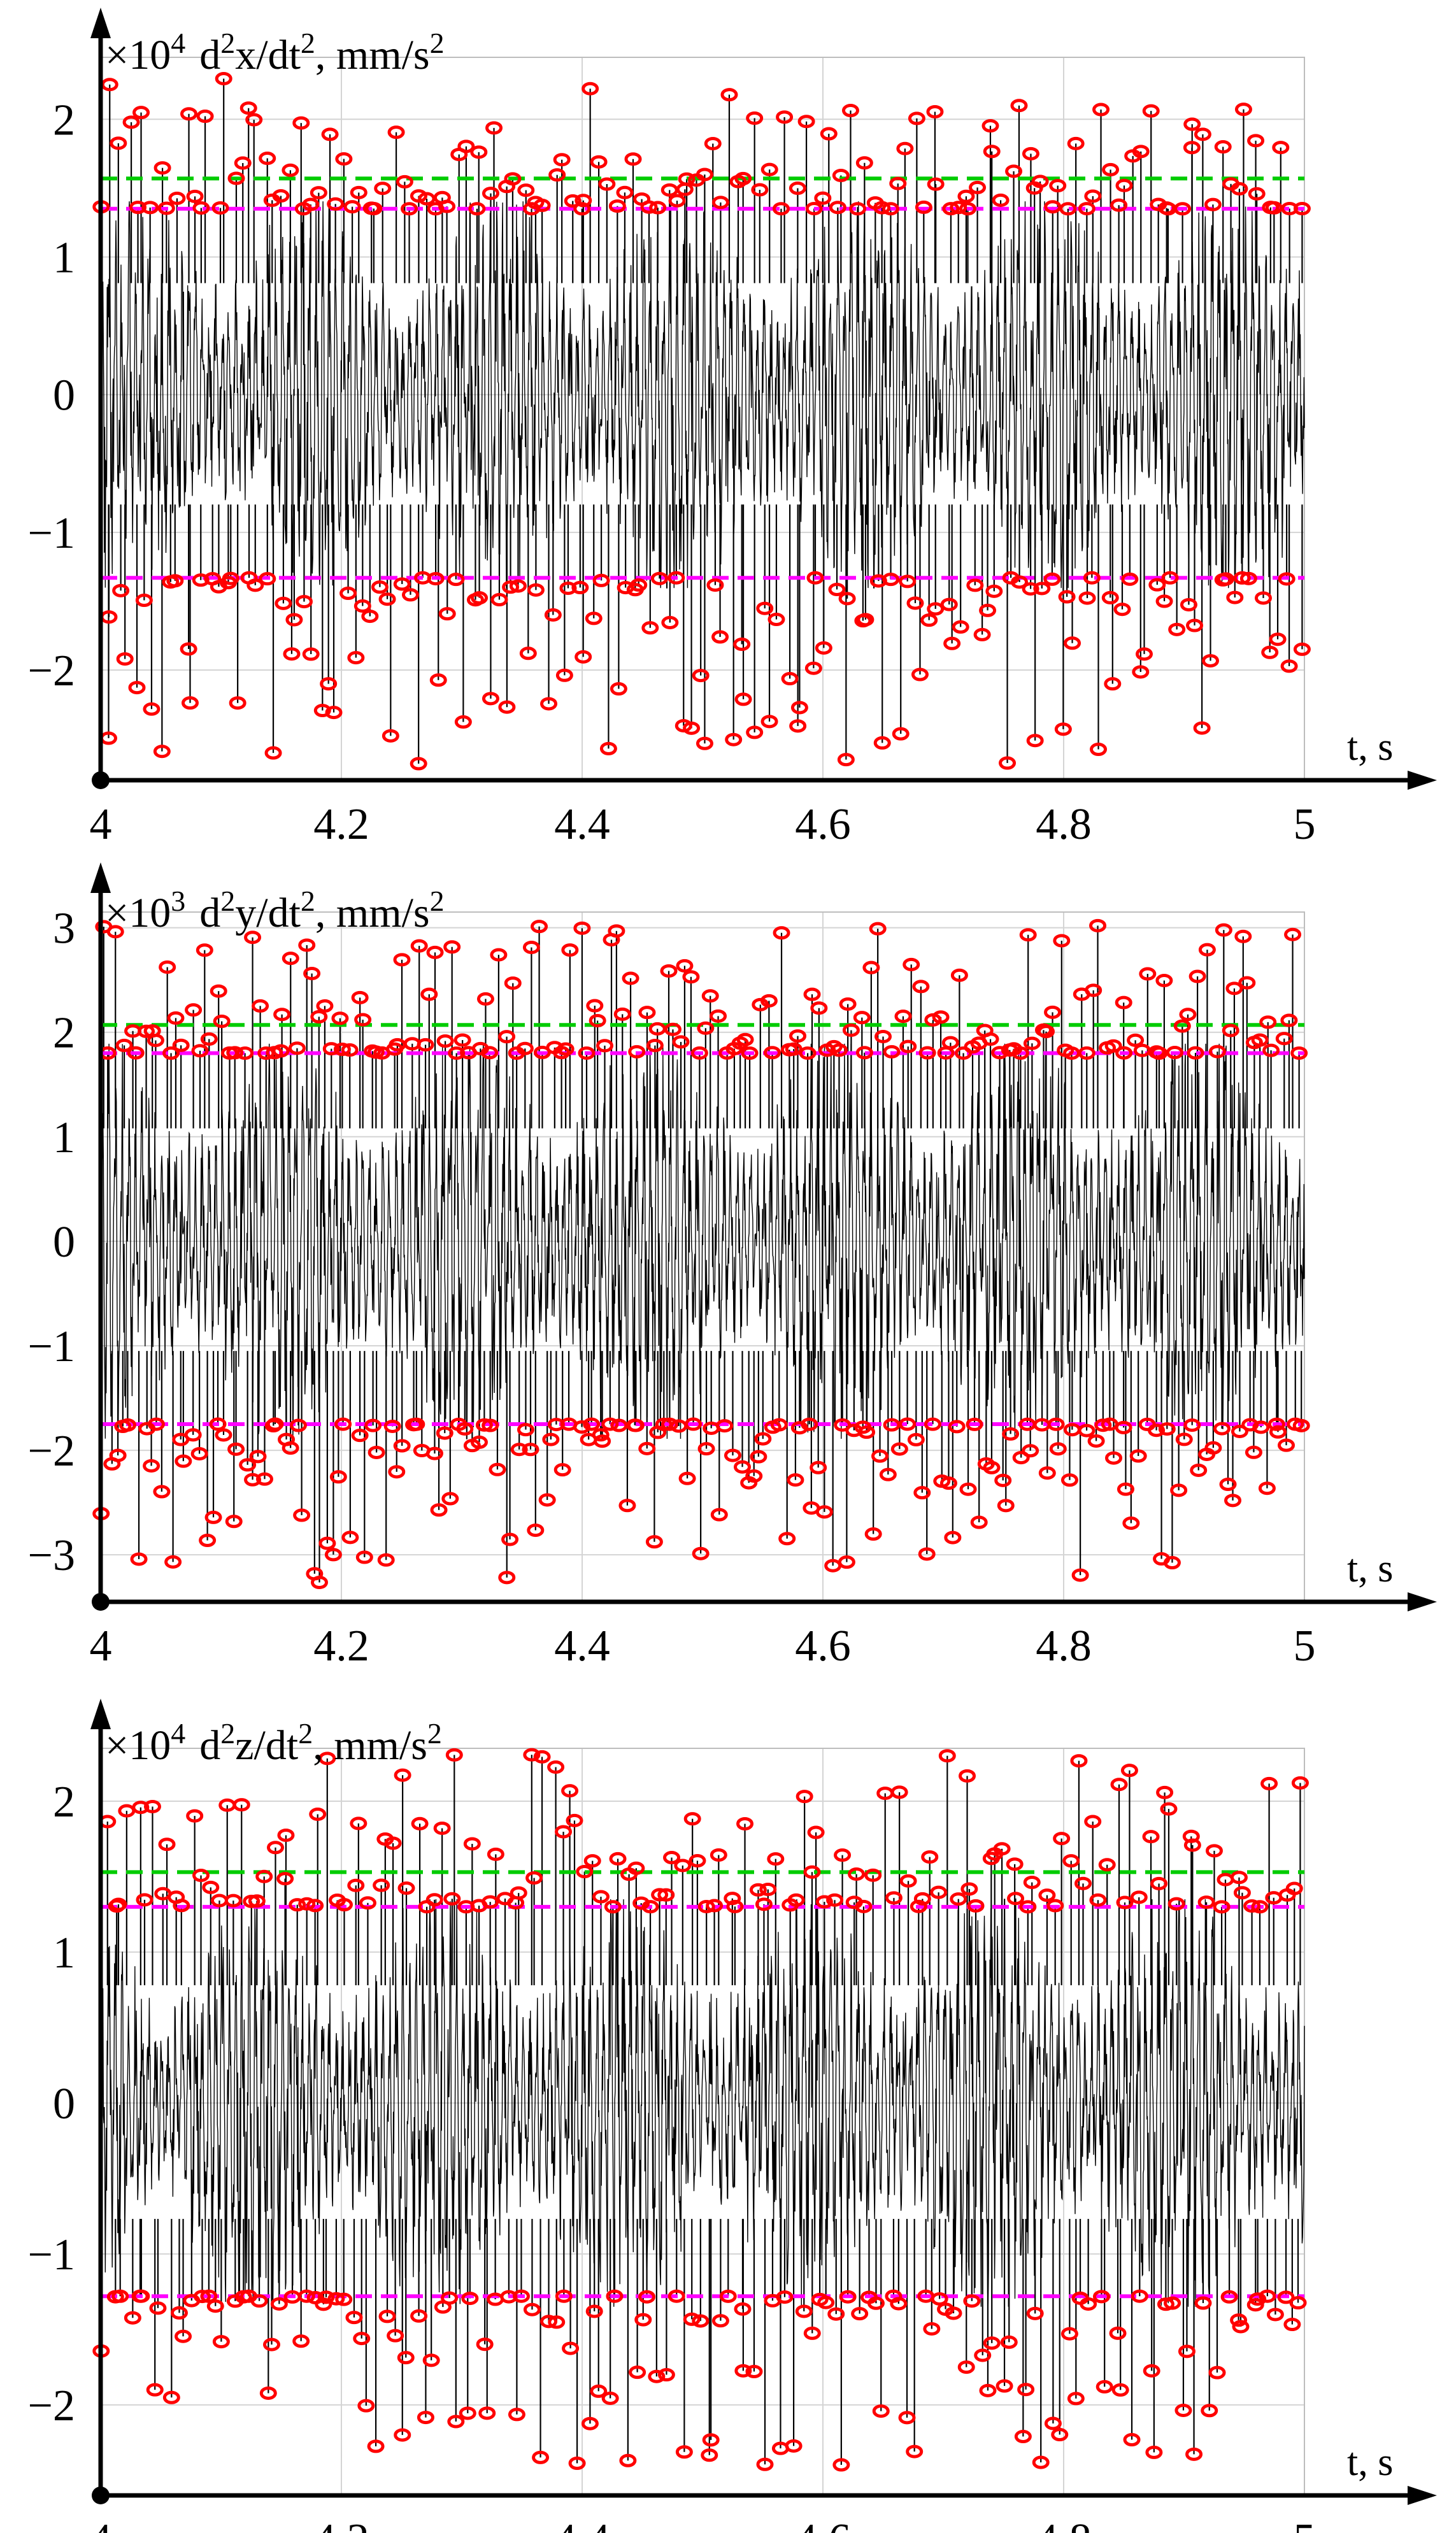 The width and height of the screenshot is (1456, 2533). What do you see at coordinates (51, 2255) in the screenshot?
I see `y-tick-label: −1` at bounding box center [51, 2255].